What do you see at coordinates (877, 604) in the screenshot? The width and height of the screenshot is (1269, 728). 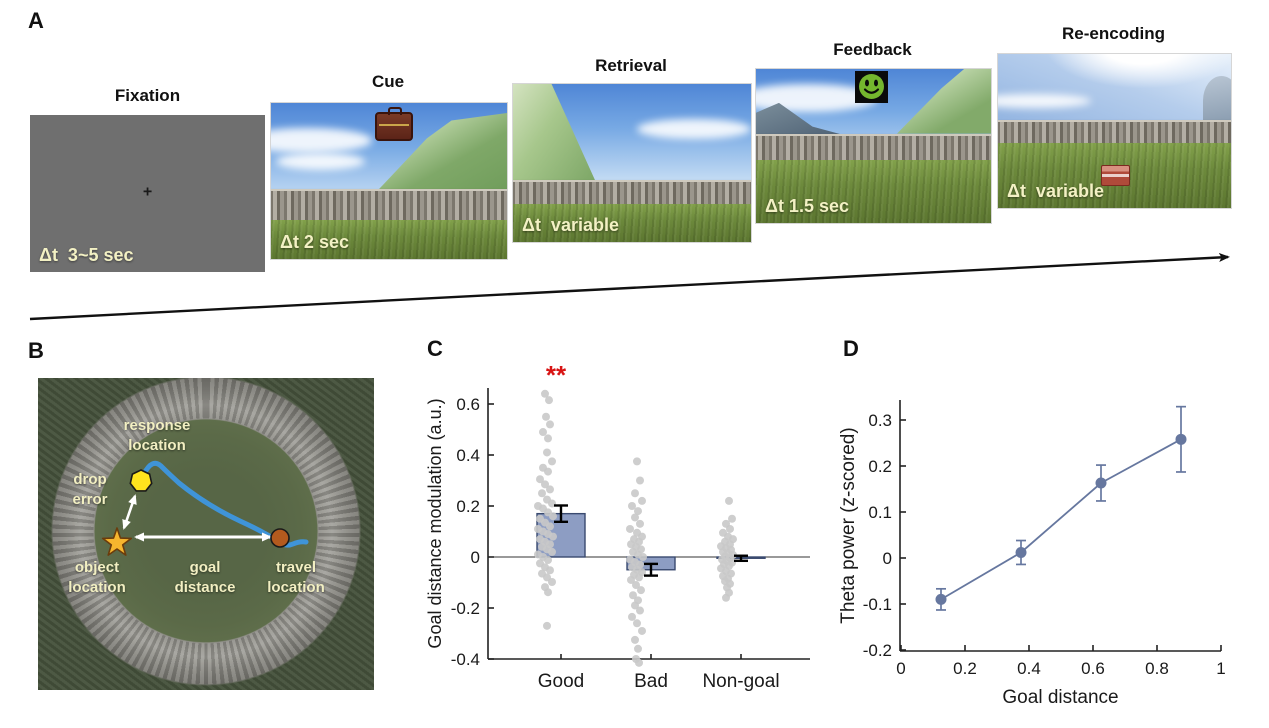 I see `y-tick-label: -0.1` at bounding box center [877, 604].